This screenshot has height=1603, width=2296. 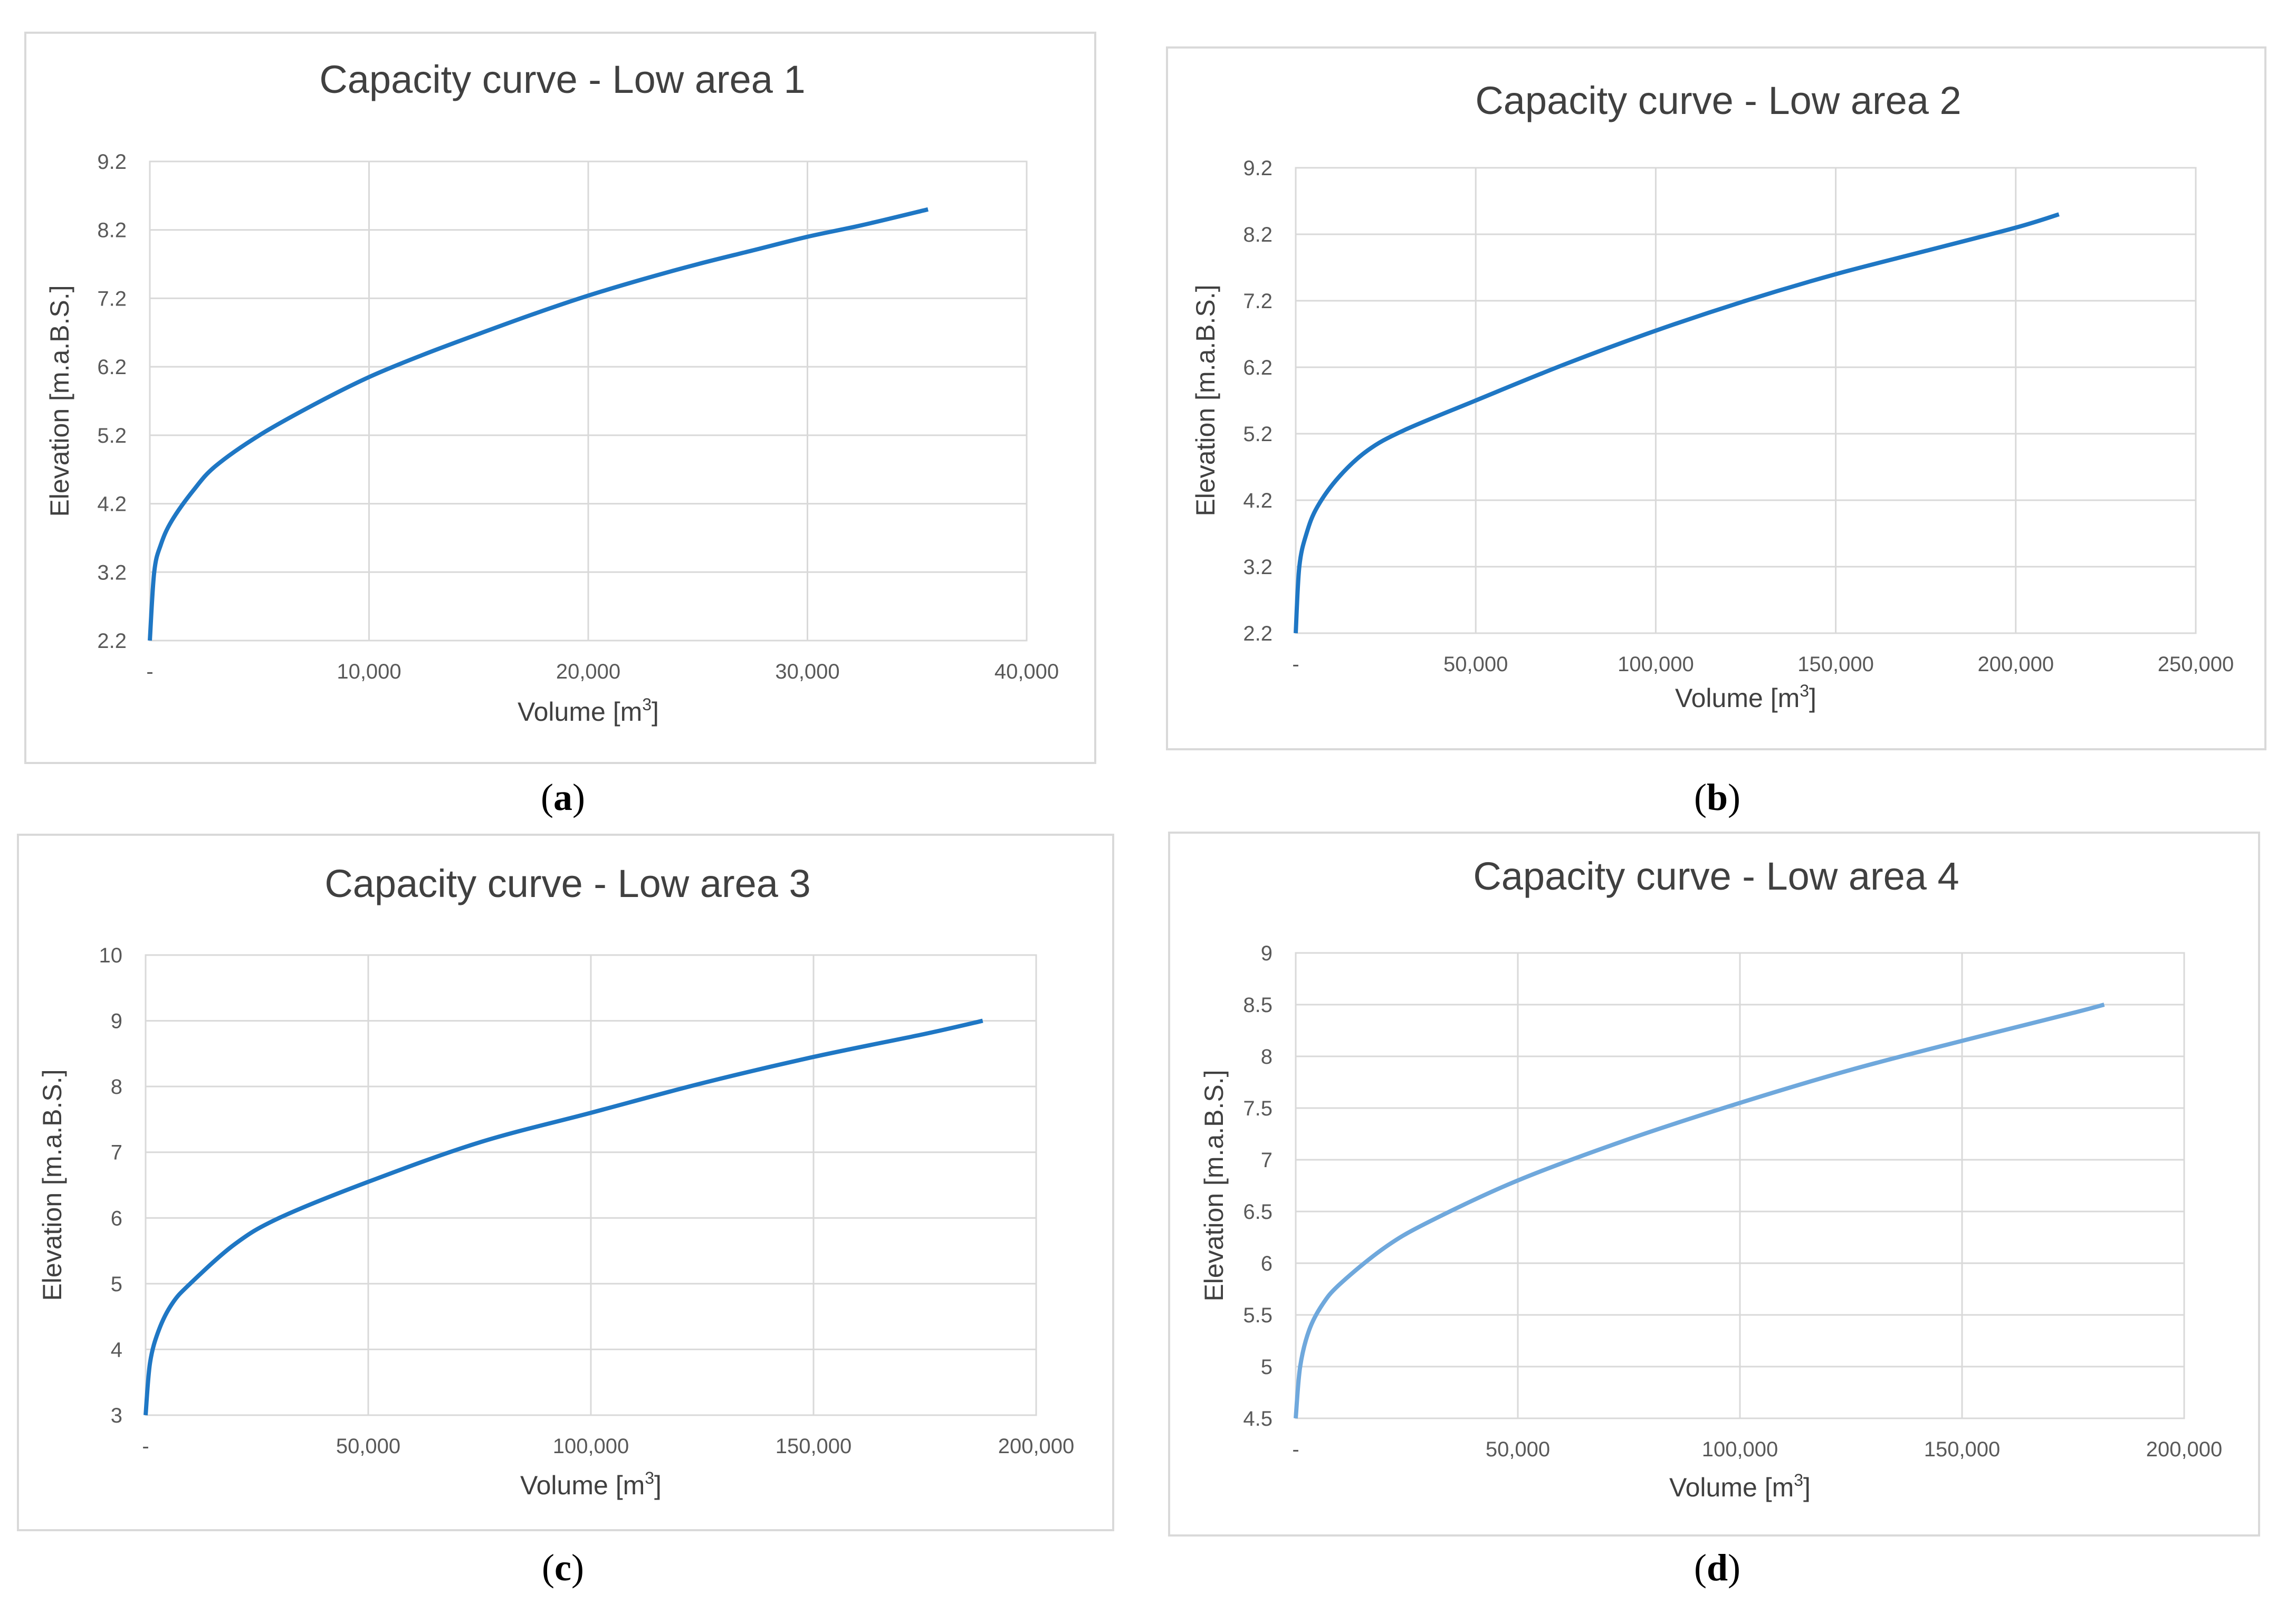 I want to click on plot-area, so click(x=1746, y=400).